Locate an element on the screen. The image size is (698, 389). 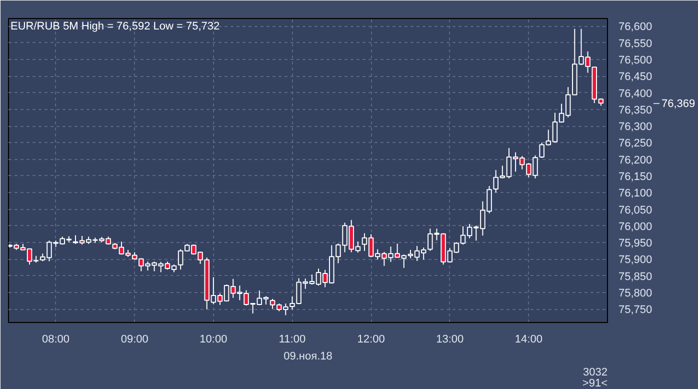
x-tick-label: 12:00 is located at coordinates (371, 340).